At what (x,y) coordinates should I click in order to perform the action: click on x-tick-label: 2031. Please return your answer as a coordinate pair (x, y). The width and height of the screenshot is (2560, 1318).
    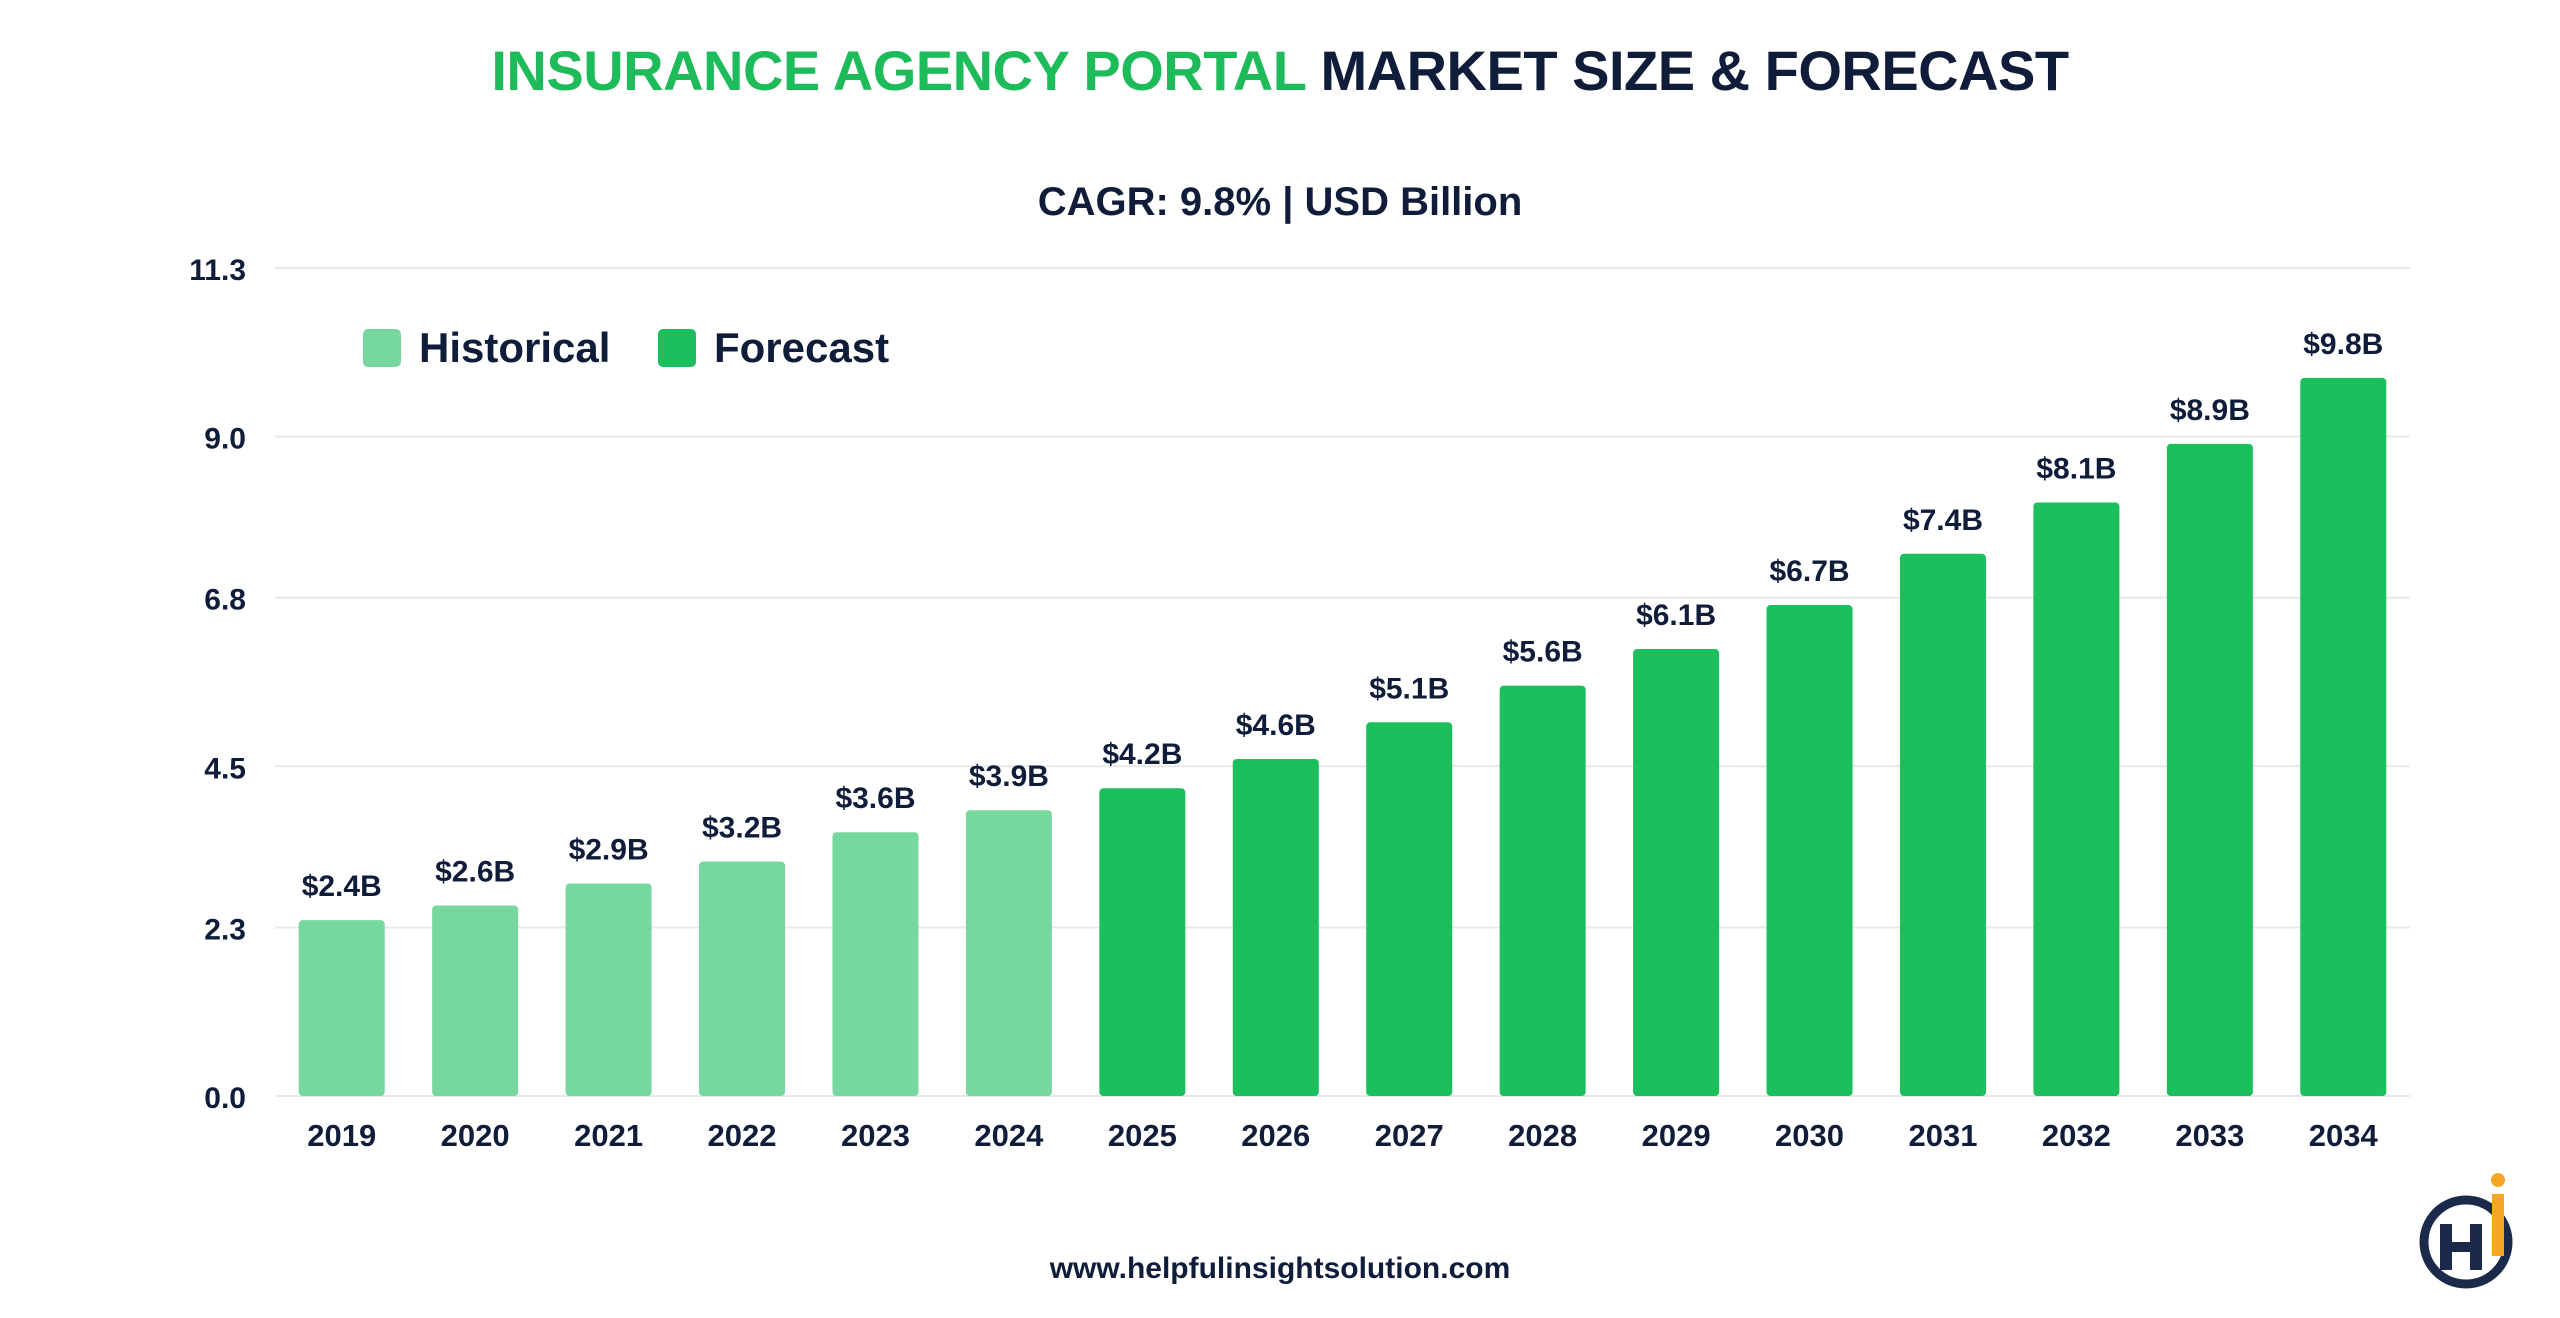
    Looking at the image, I should click on (1942, 1135).